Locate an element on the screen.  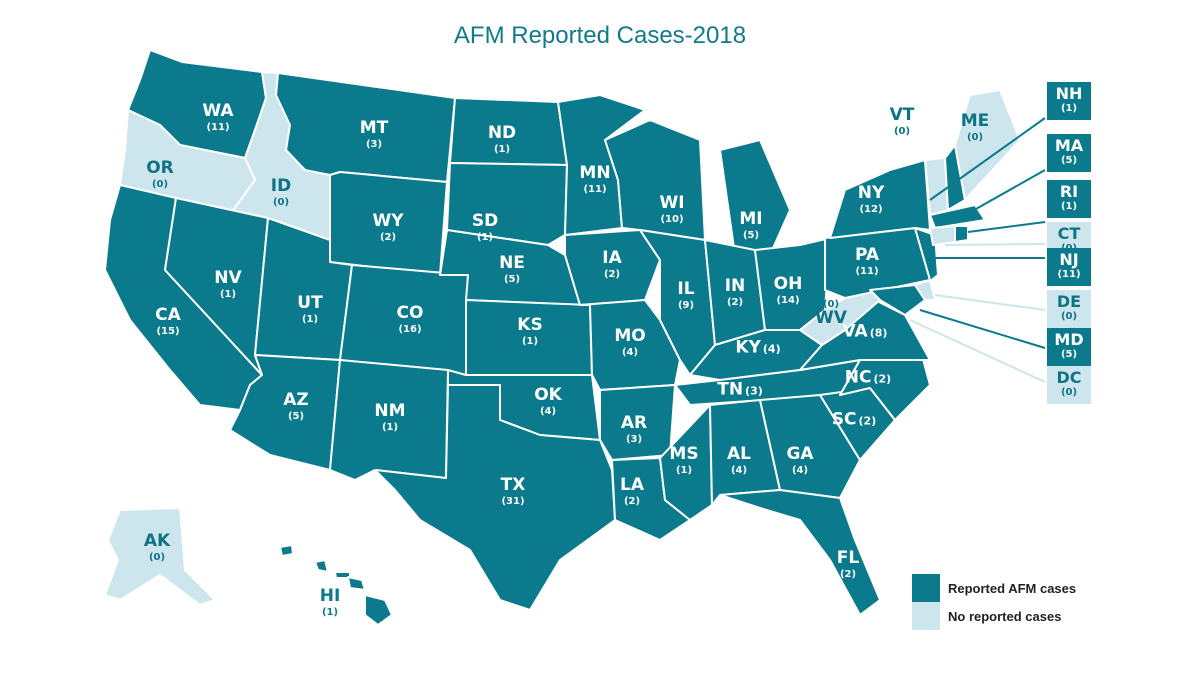
legend-item-reported: Reported AFM cases is located at coordinates (994, 588).